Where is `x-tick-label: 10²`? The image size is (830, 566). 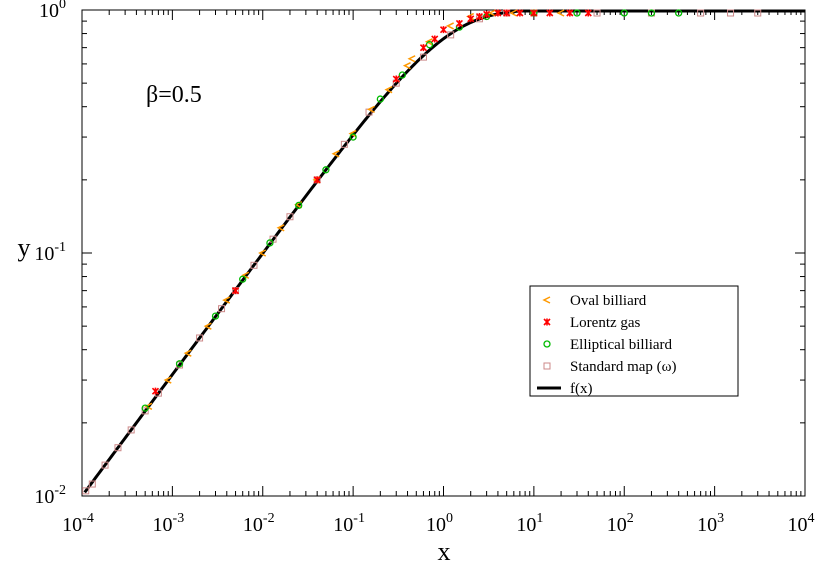 x-tick-label: 10² is located at coordinates (620, 523).